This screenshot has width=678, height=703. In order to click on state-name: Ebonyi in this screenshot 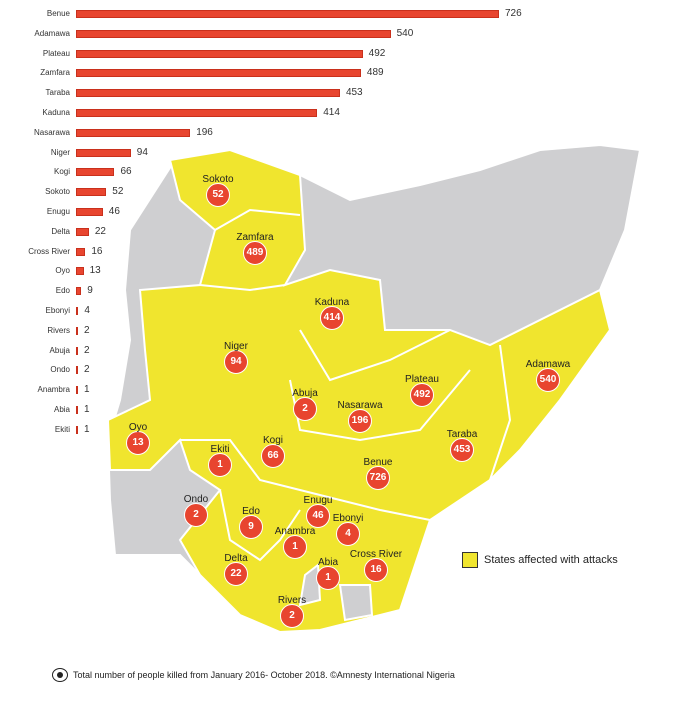, I will do `click(348, 518)`.